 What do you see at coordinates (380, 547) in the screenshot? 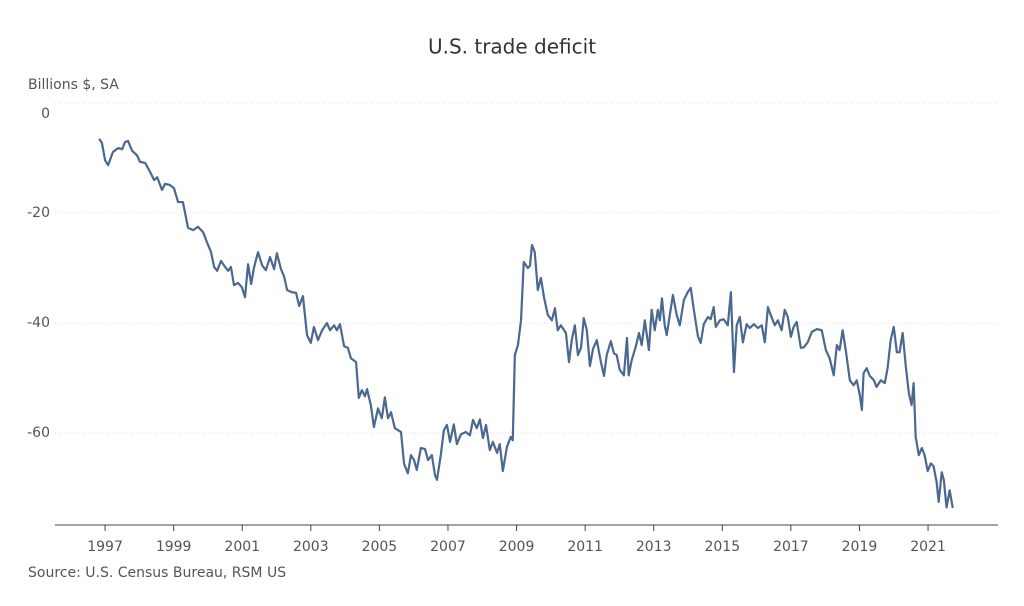
I see `x-tick-label: 2005` at bounding box center [380, 547].